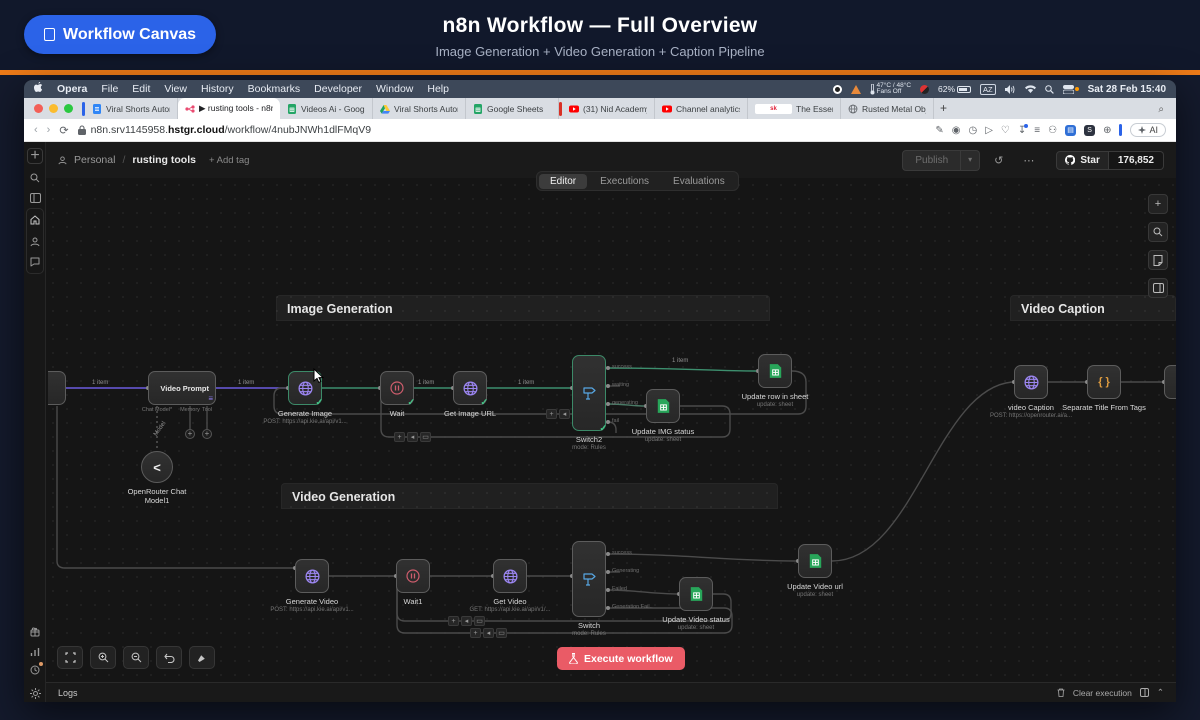  What do you see at coordinates (925, 89) in the screenshot?
I see `menubar-app-icon` at bounding box center [925, 89].